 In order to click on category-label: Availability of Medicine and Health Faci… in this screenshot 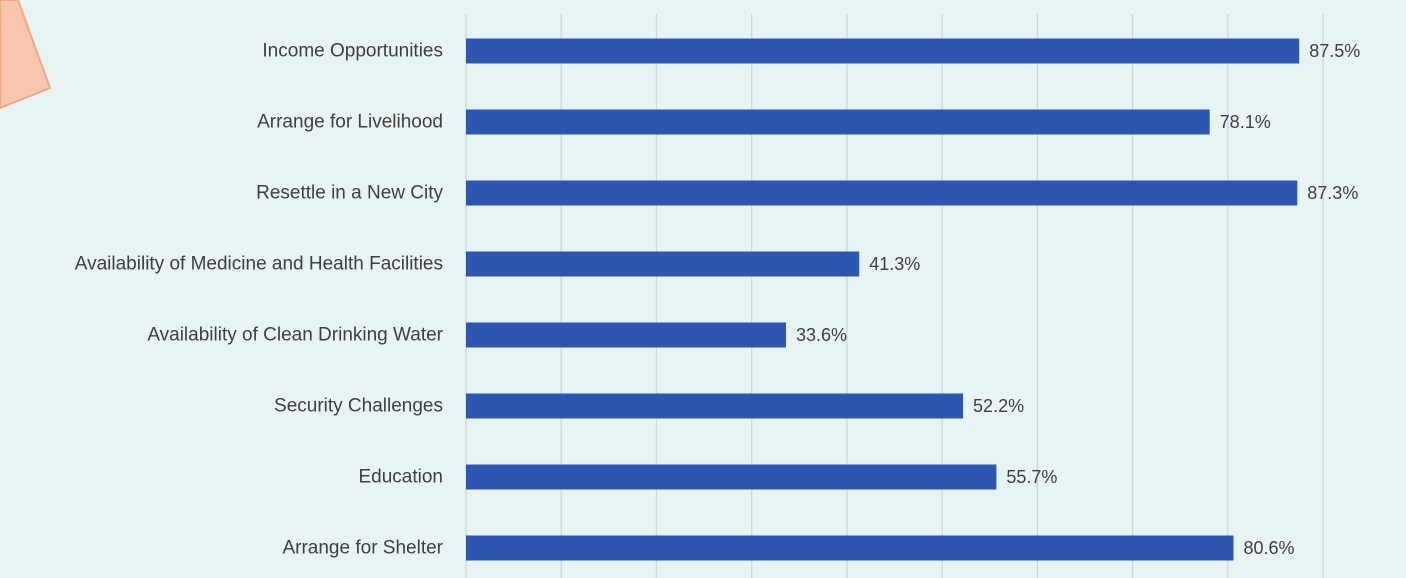, I will do `click(259, 264)`.